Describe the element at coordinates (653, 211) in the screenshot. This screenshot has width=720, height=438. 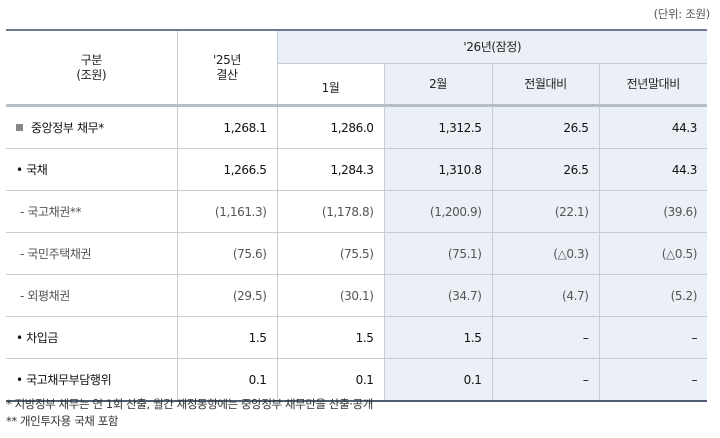
I see `cell: (39.6)` at that location.